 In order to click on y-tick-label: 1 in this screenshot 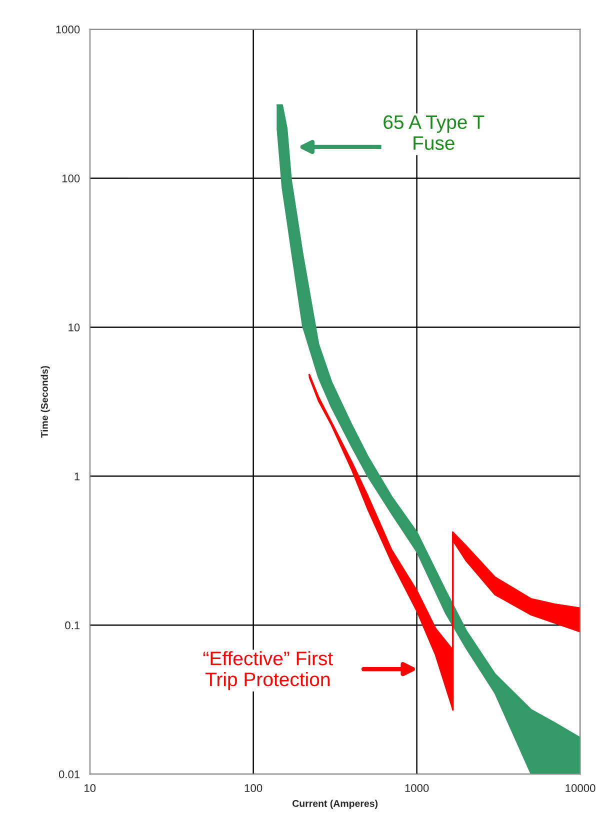, I will do `click(77, 476)`.